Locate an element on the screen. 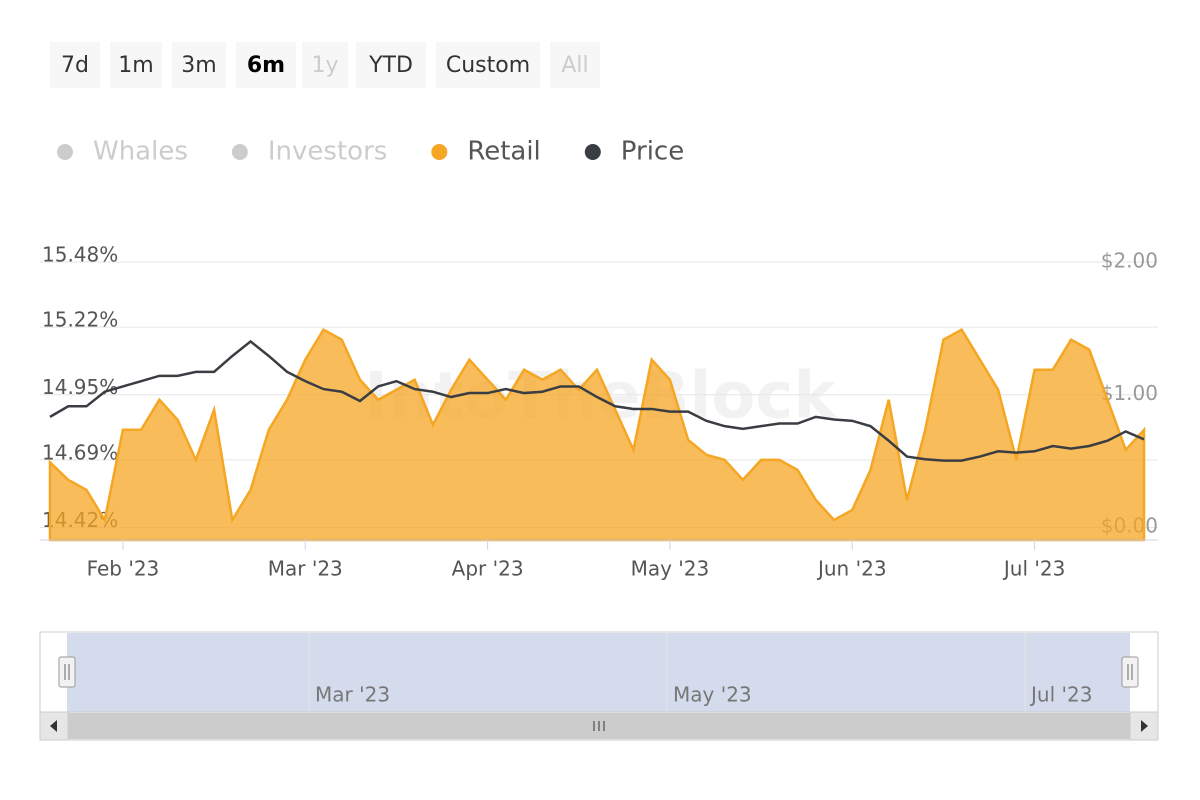 This screenshot has height=800, width=1200. legend-label: Retail is located at coordinates (503, 152).